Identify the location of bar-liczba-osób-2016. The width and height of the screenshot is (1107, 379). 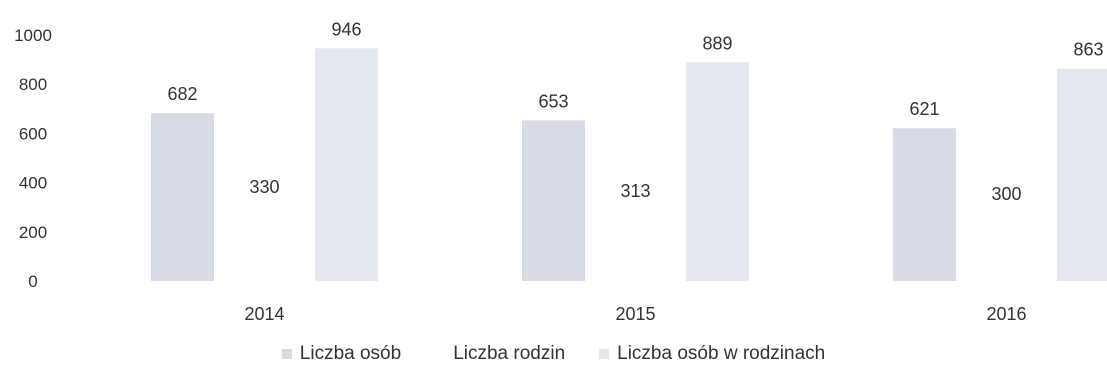
(924, 204).